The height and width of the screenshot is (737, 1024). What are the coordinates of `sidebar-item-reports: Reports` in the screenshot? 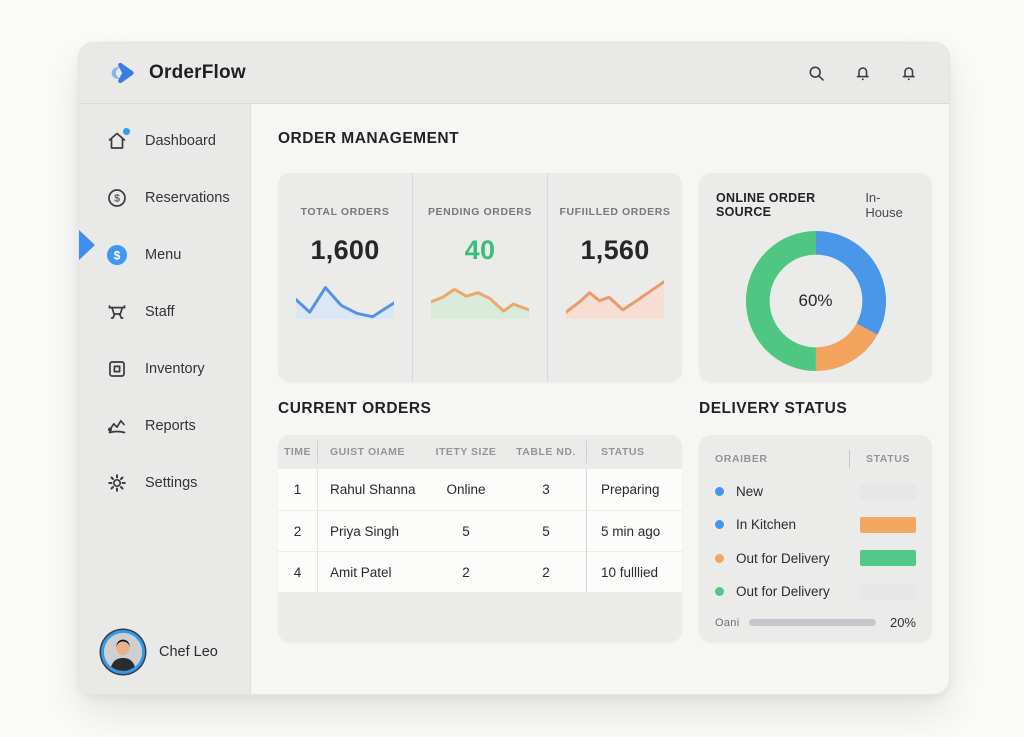 It's located at (164, 426).